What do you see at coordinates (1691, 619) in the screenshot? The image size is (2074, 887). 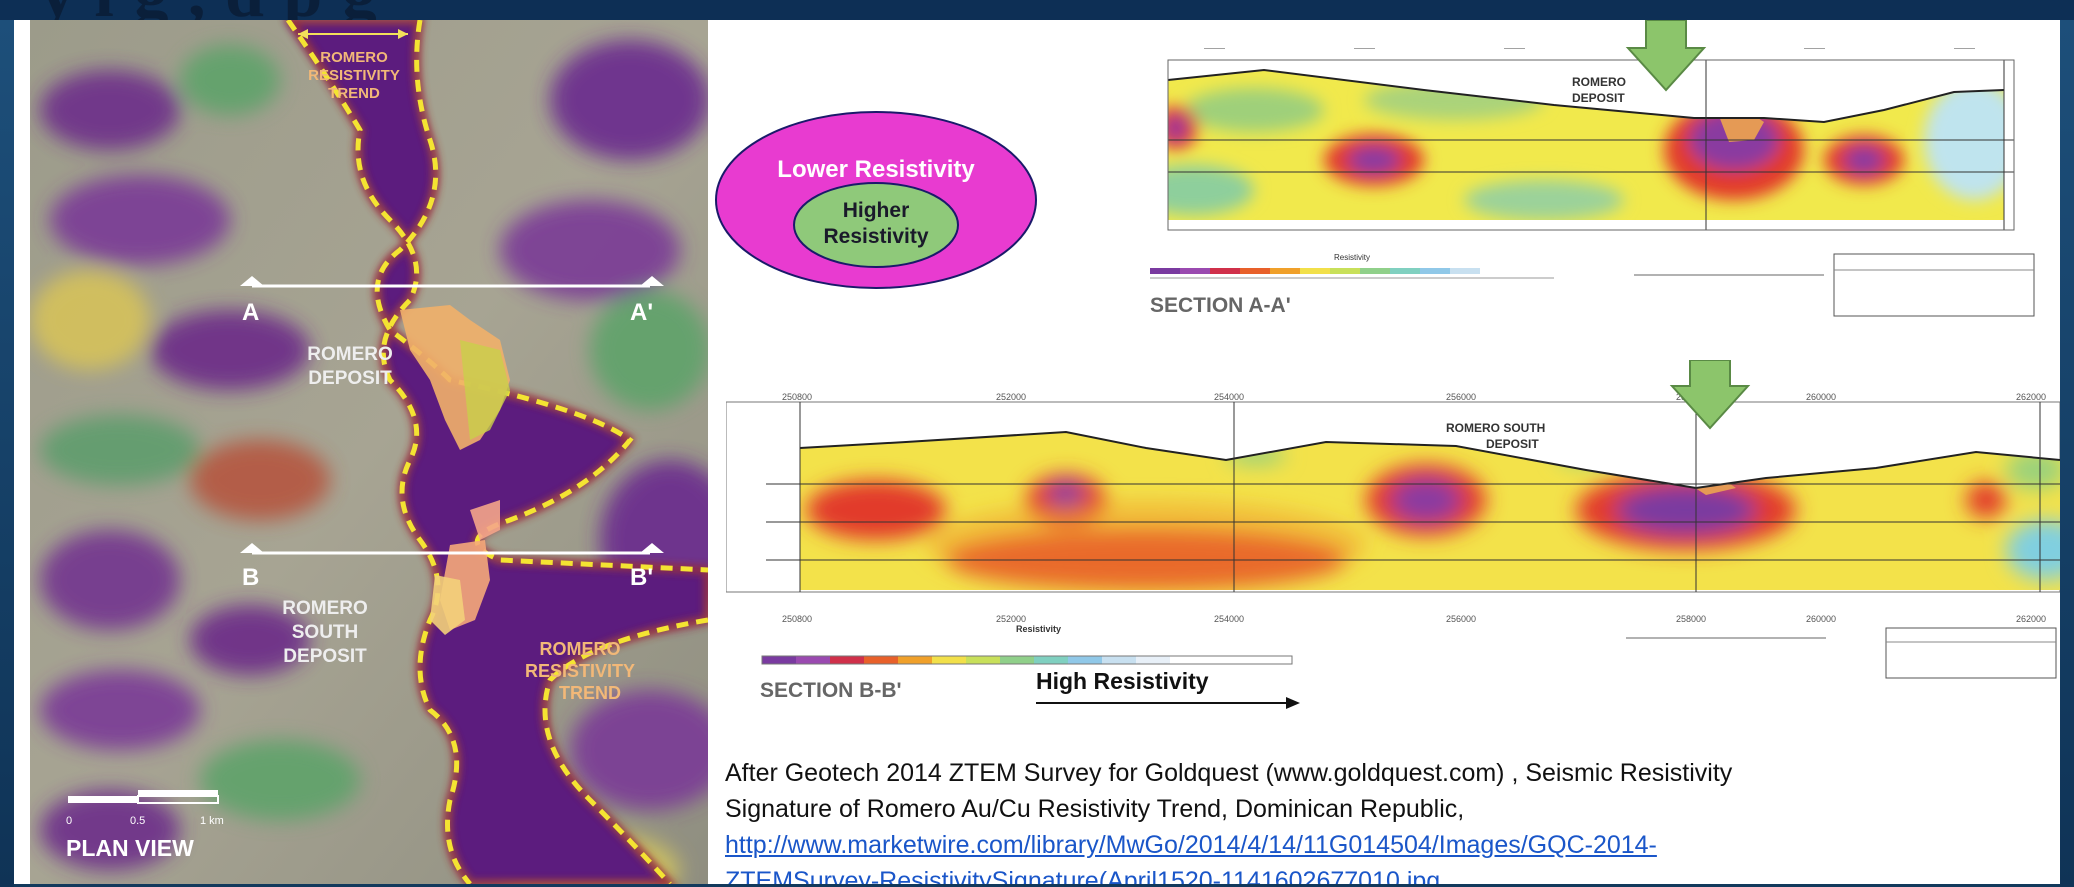 I see `bottom-tick-5: 258000` at bounding box center [1691, 619].